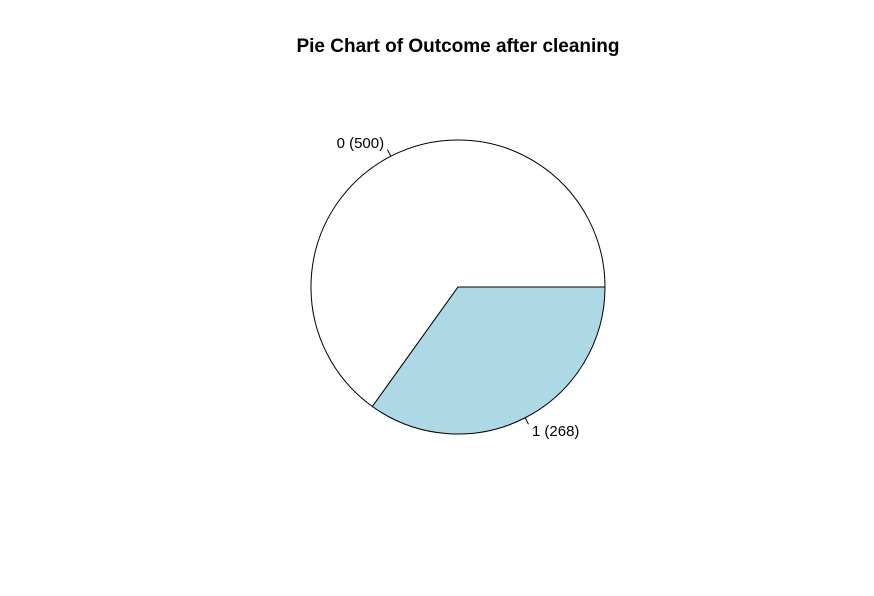 The image size is (874, 596). What do you see at coordinates (556, 431) in the screenshot?
I see `pie-label-1: 1 (268)` at bounding box center [556, 431].